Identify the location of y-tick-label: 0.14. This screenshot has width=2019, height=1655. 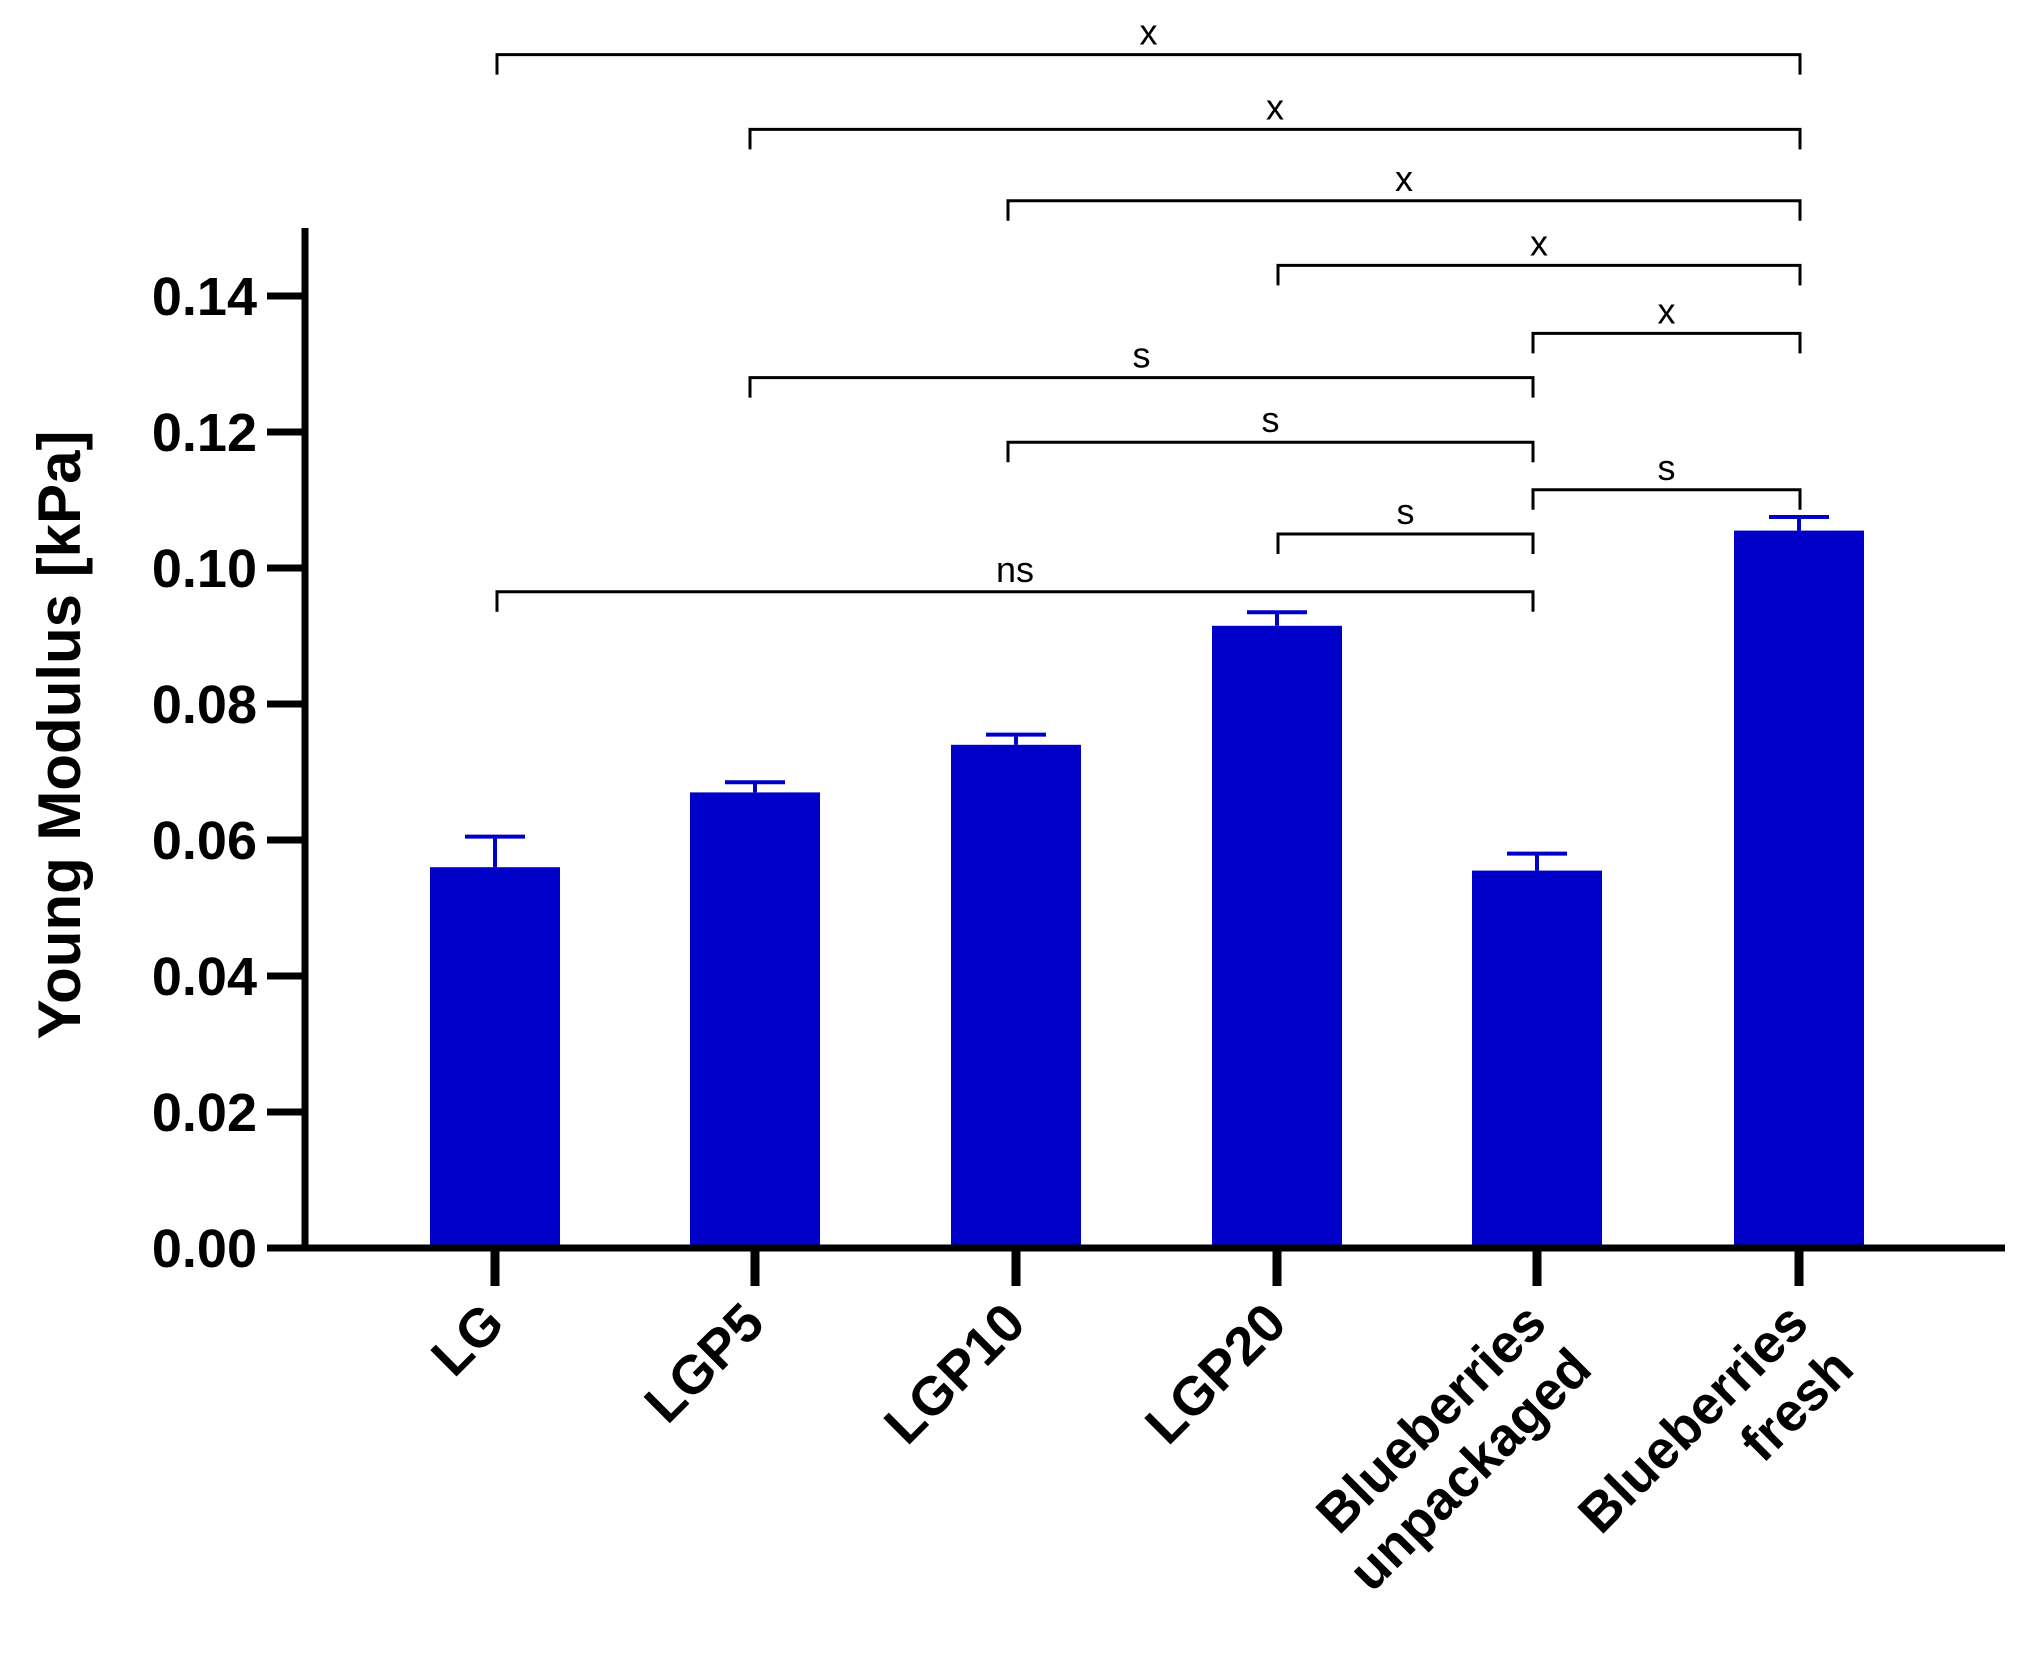
(204, 297).